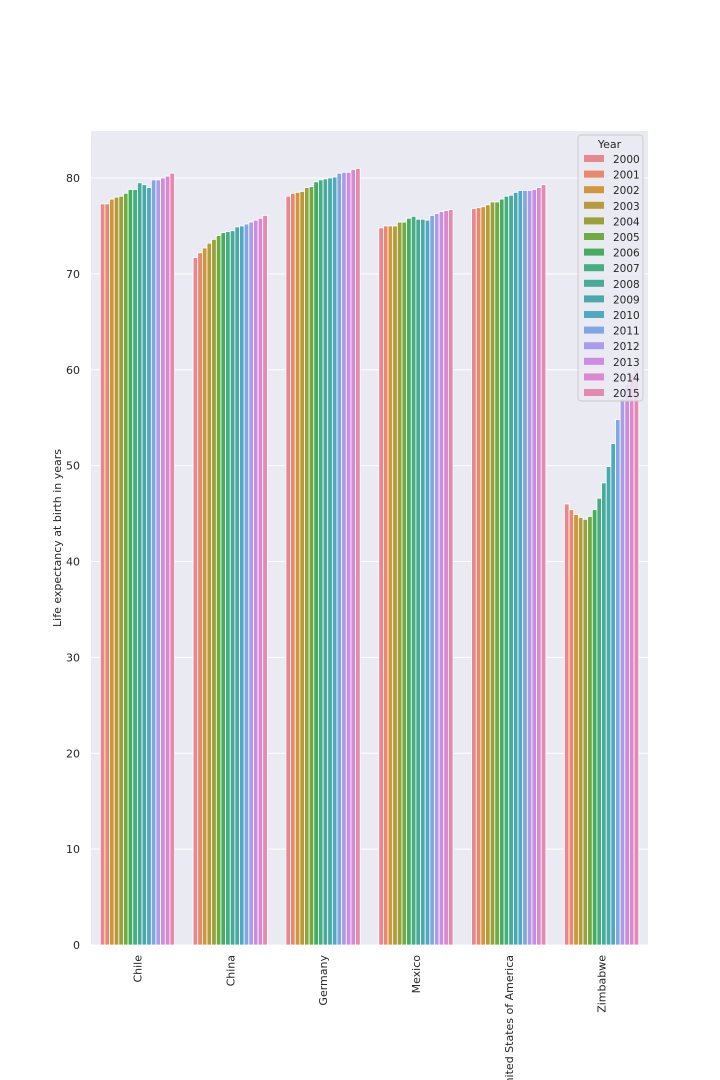 This screenshot has width=720, height=1080. Describe the element at coordinates (626, 254) in the screenshot. I see `legend-label: 2006` at that location.